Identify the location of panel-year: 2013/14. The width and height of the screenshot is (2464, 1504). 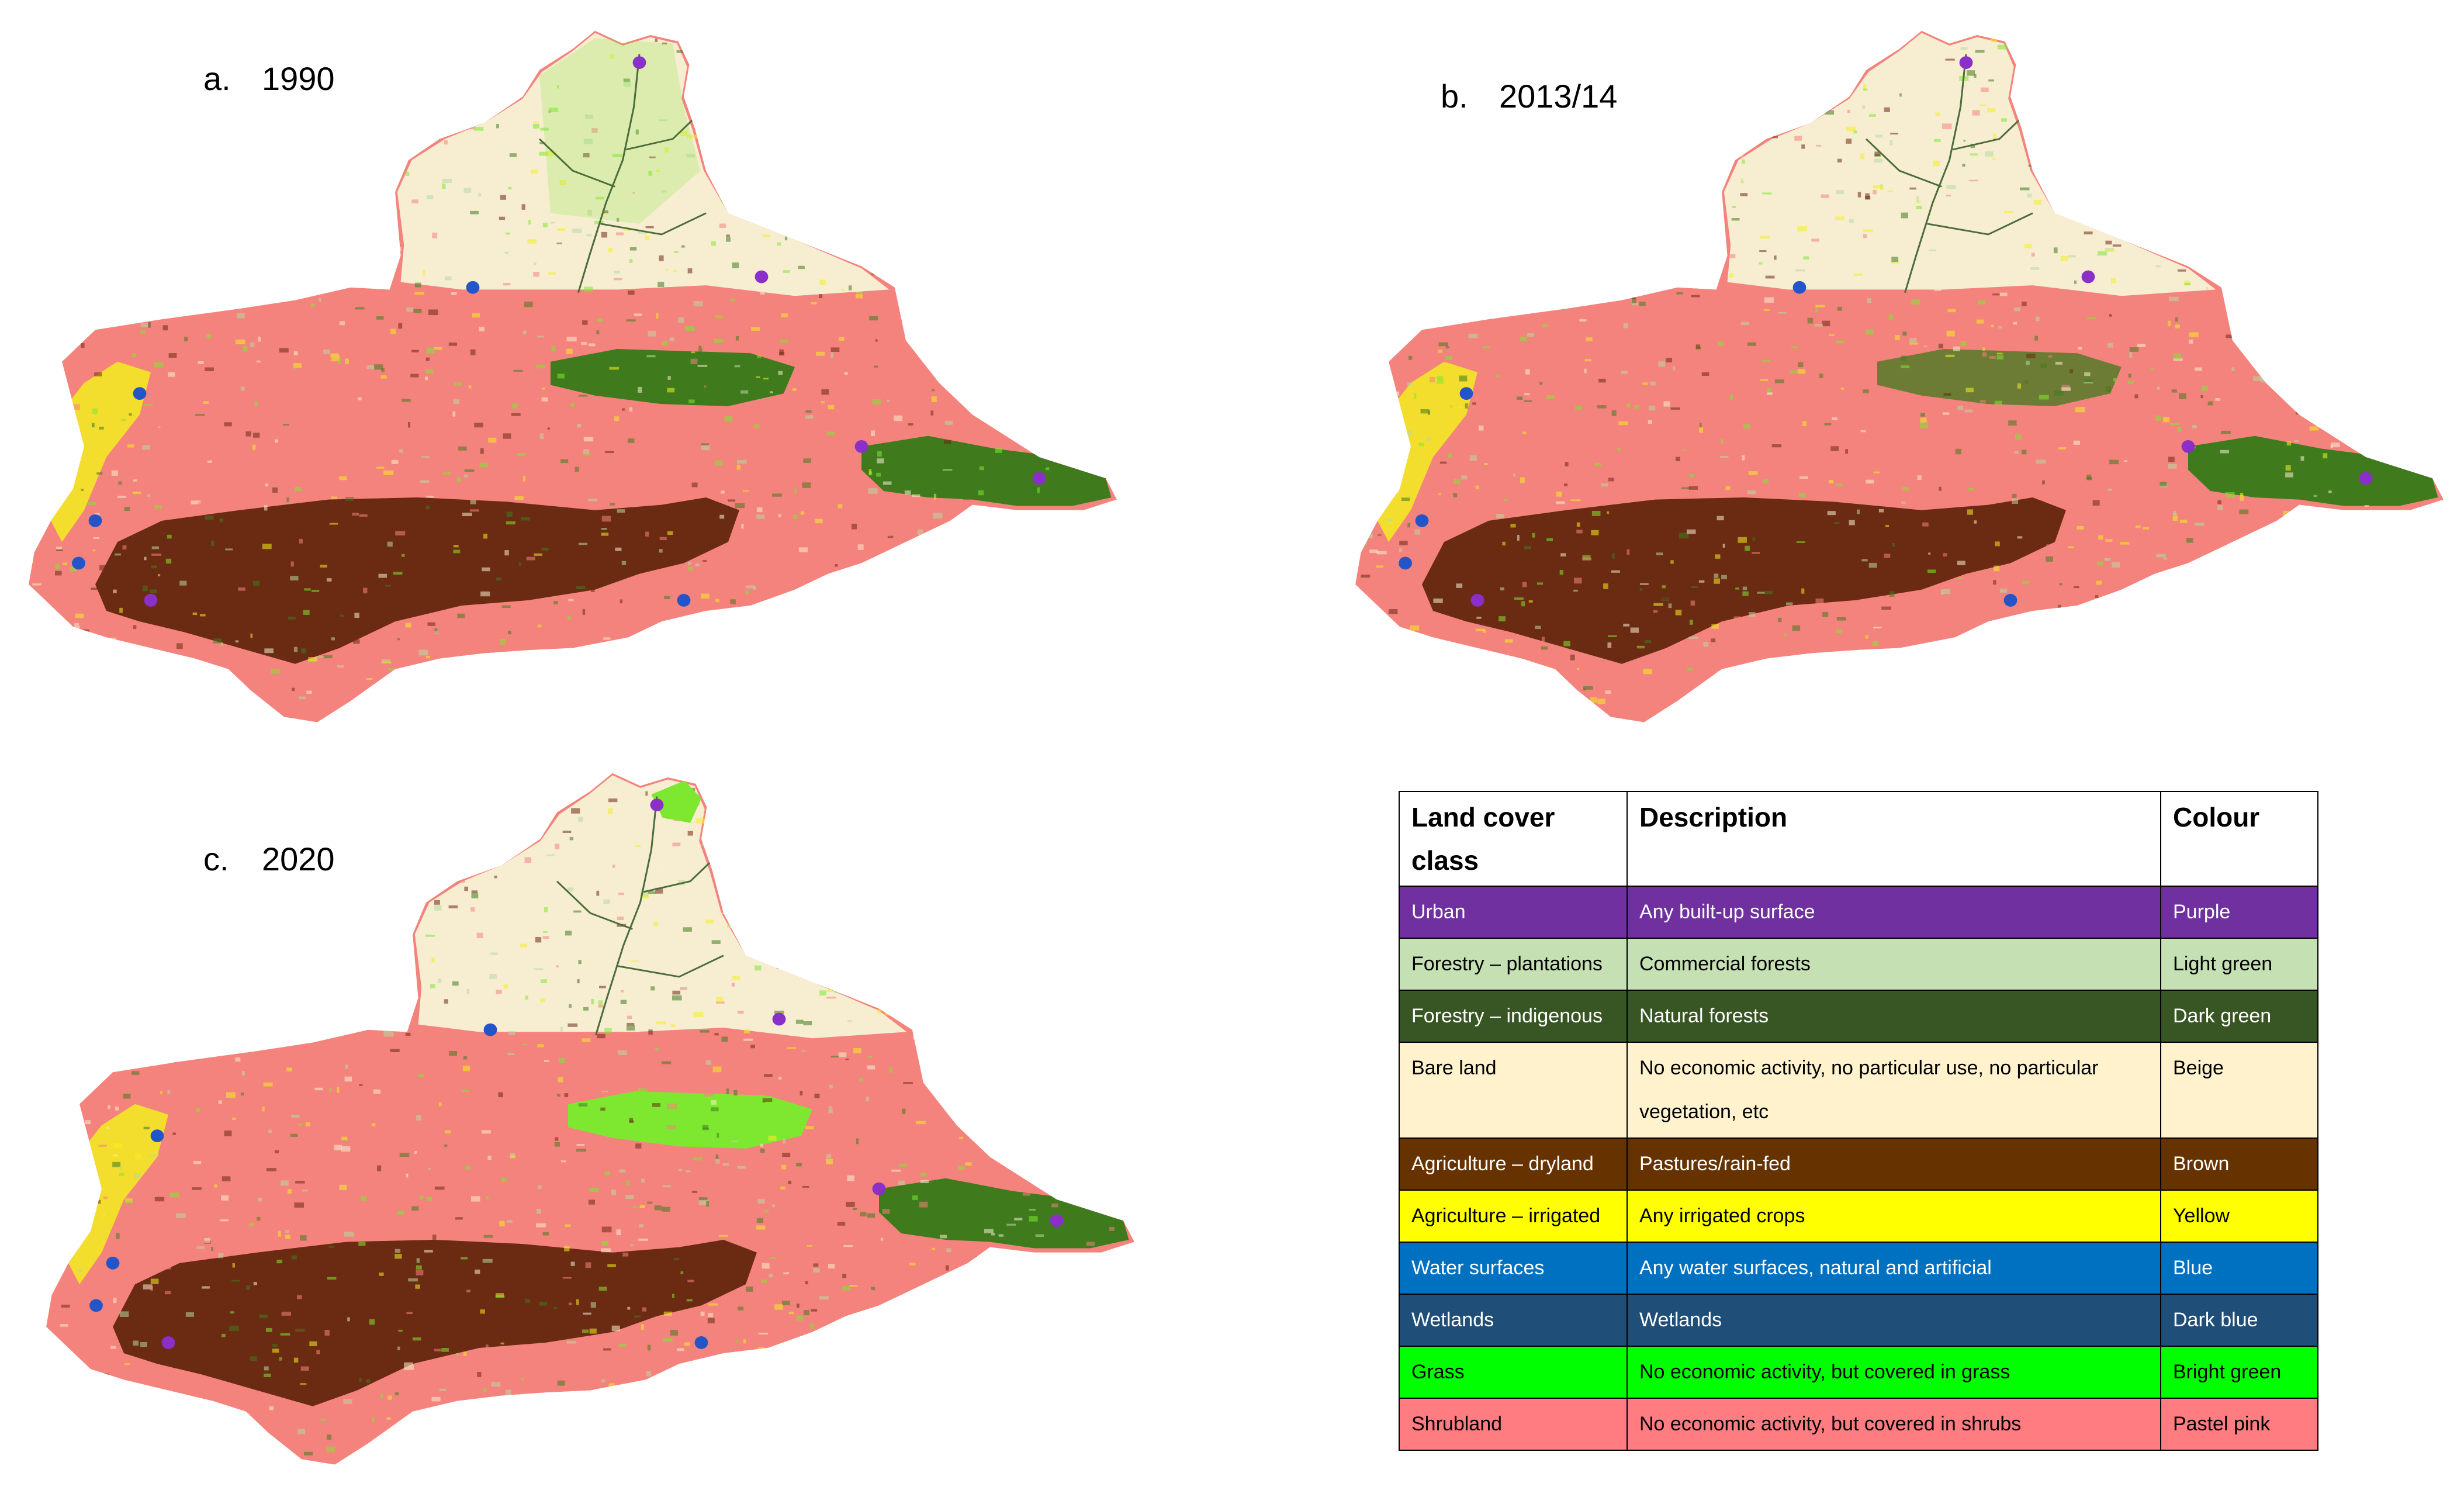
(1559, 96).